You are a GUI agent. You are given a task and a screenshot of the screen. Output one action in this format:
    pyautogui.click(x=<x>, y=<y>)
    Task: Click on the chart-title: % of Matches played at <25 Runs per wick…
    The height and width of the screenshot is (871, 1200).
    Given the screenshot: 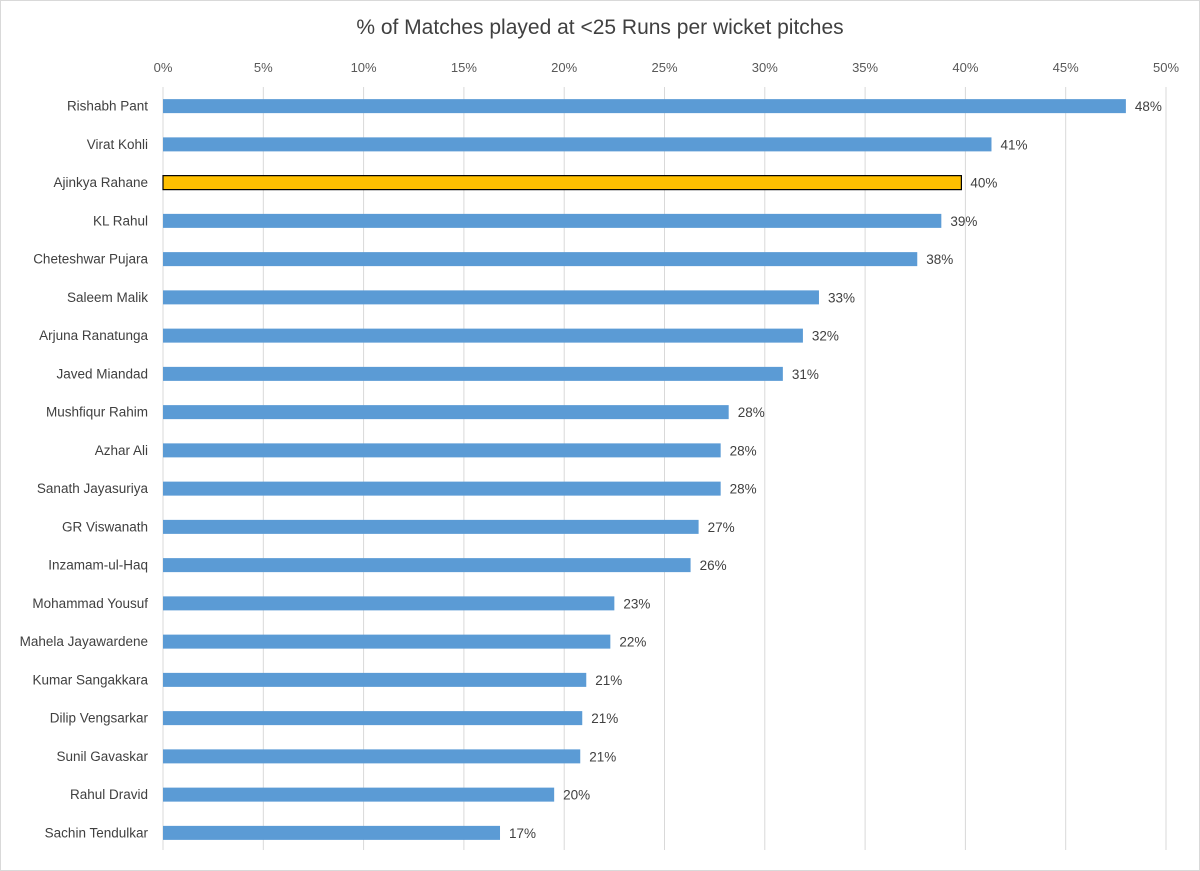 What is the action you would take?
    pyautogui.click(x=600, y=27)
    